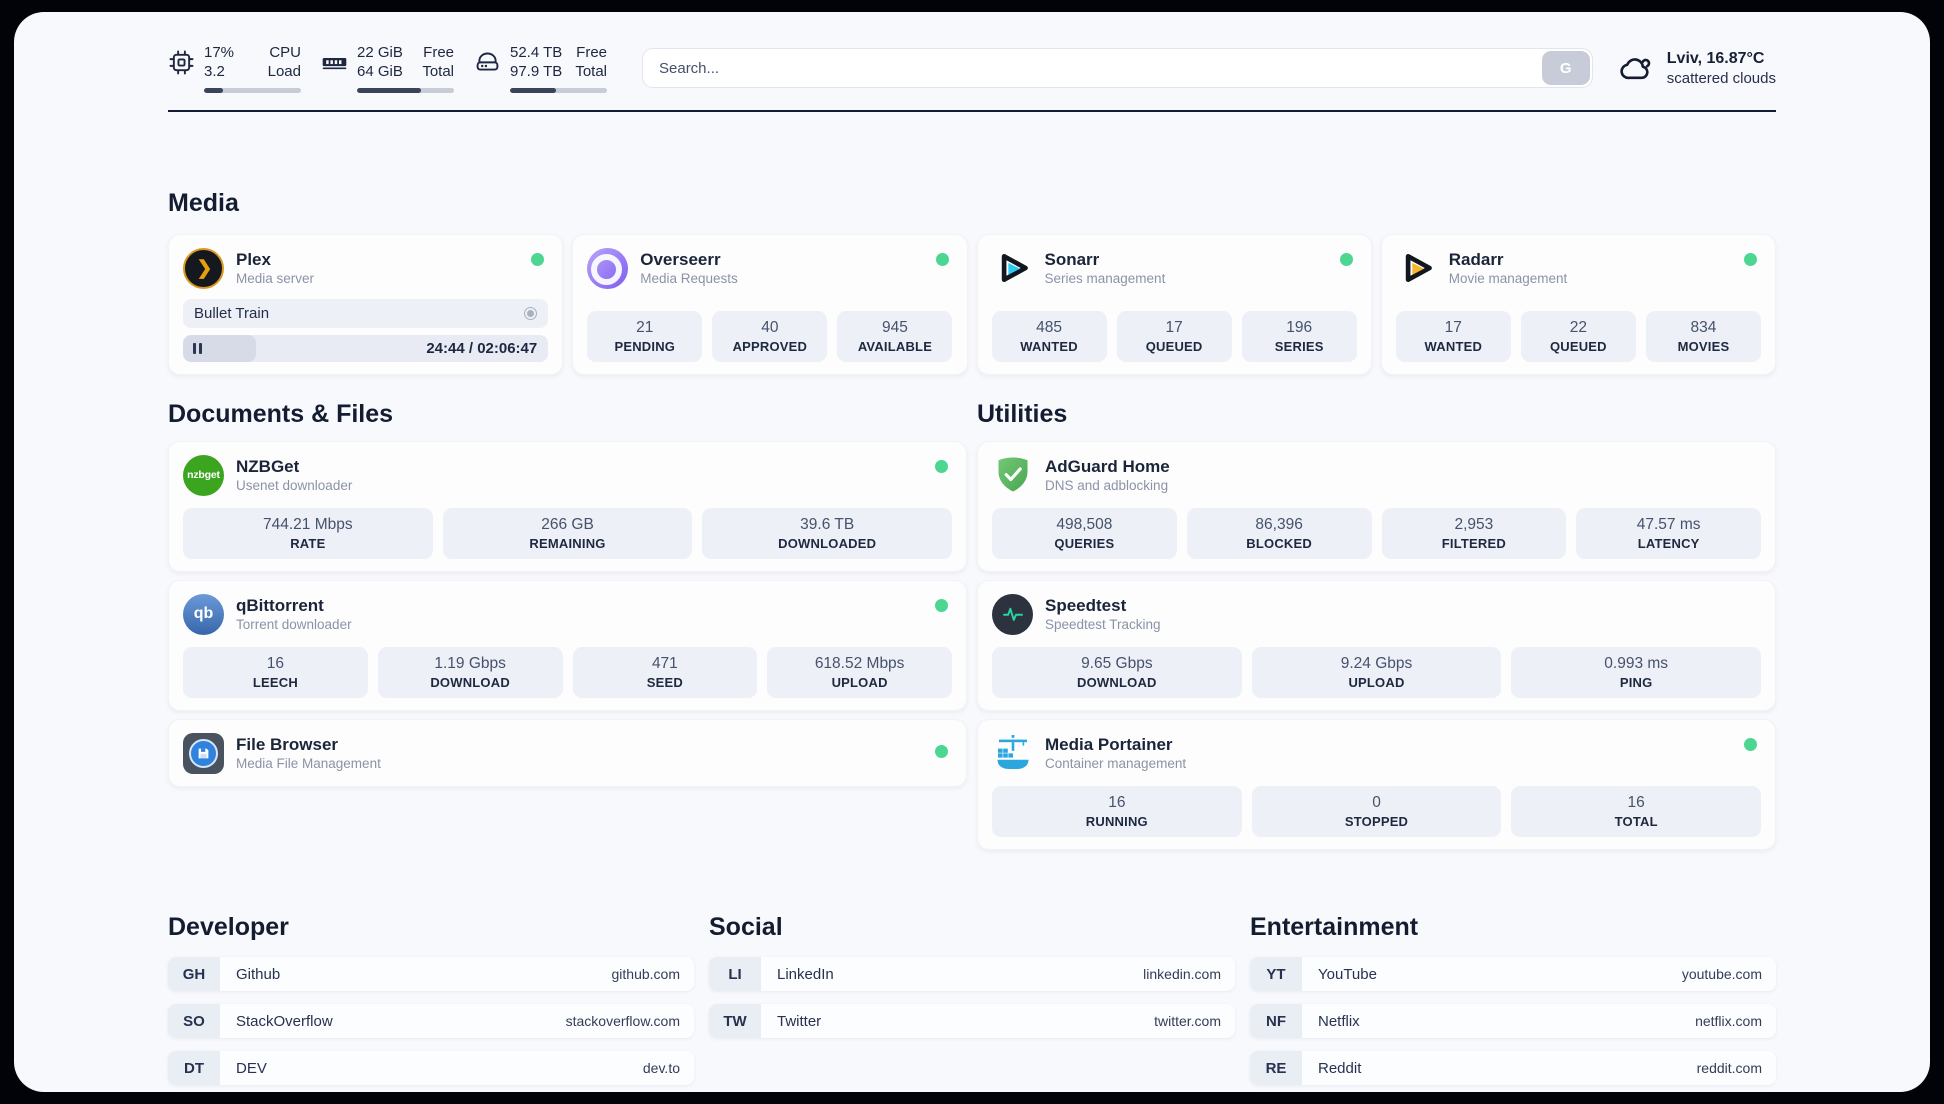 This screenshot has height=1104, width=1944. What do you see at coordinates (972, 1021) in the screenshot?
I see `link-twitter: TW Twitter twitter.com` at bounding box center [972, 1021].